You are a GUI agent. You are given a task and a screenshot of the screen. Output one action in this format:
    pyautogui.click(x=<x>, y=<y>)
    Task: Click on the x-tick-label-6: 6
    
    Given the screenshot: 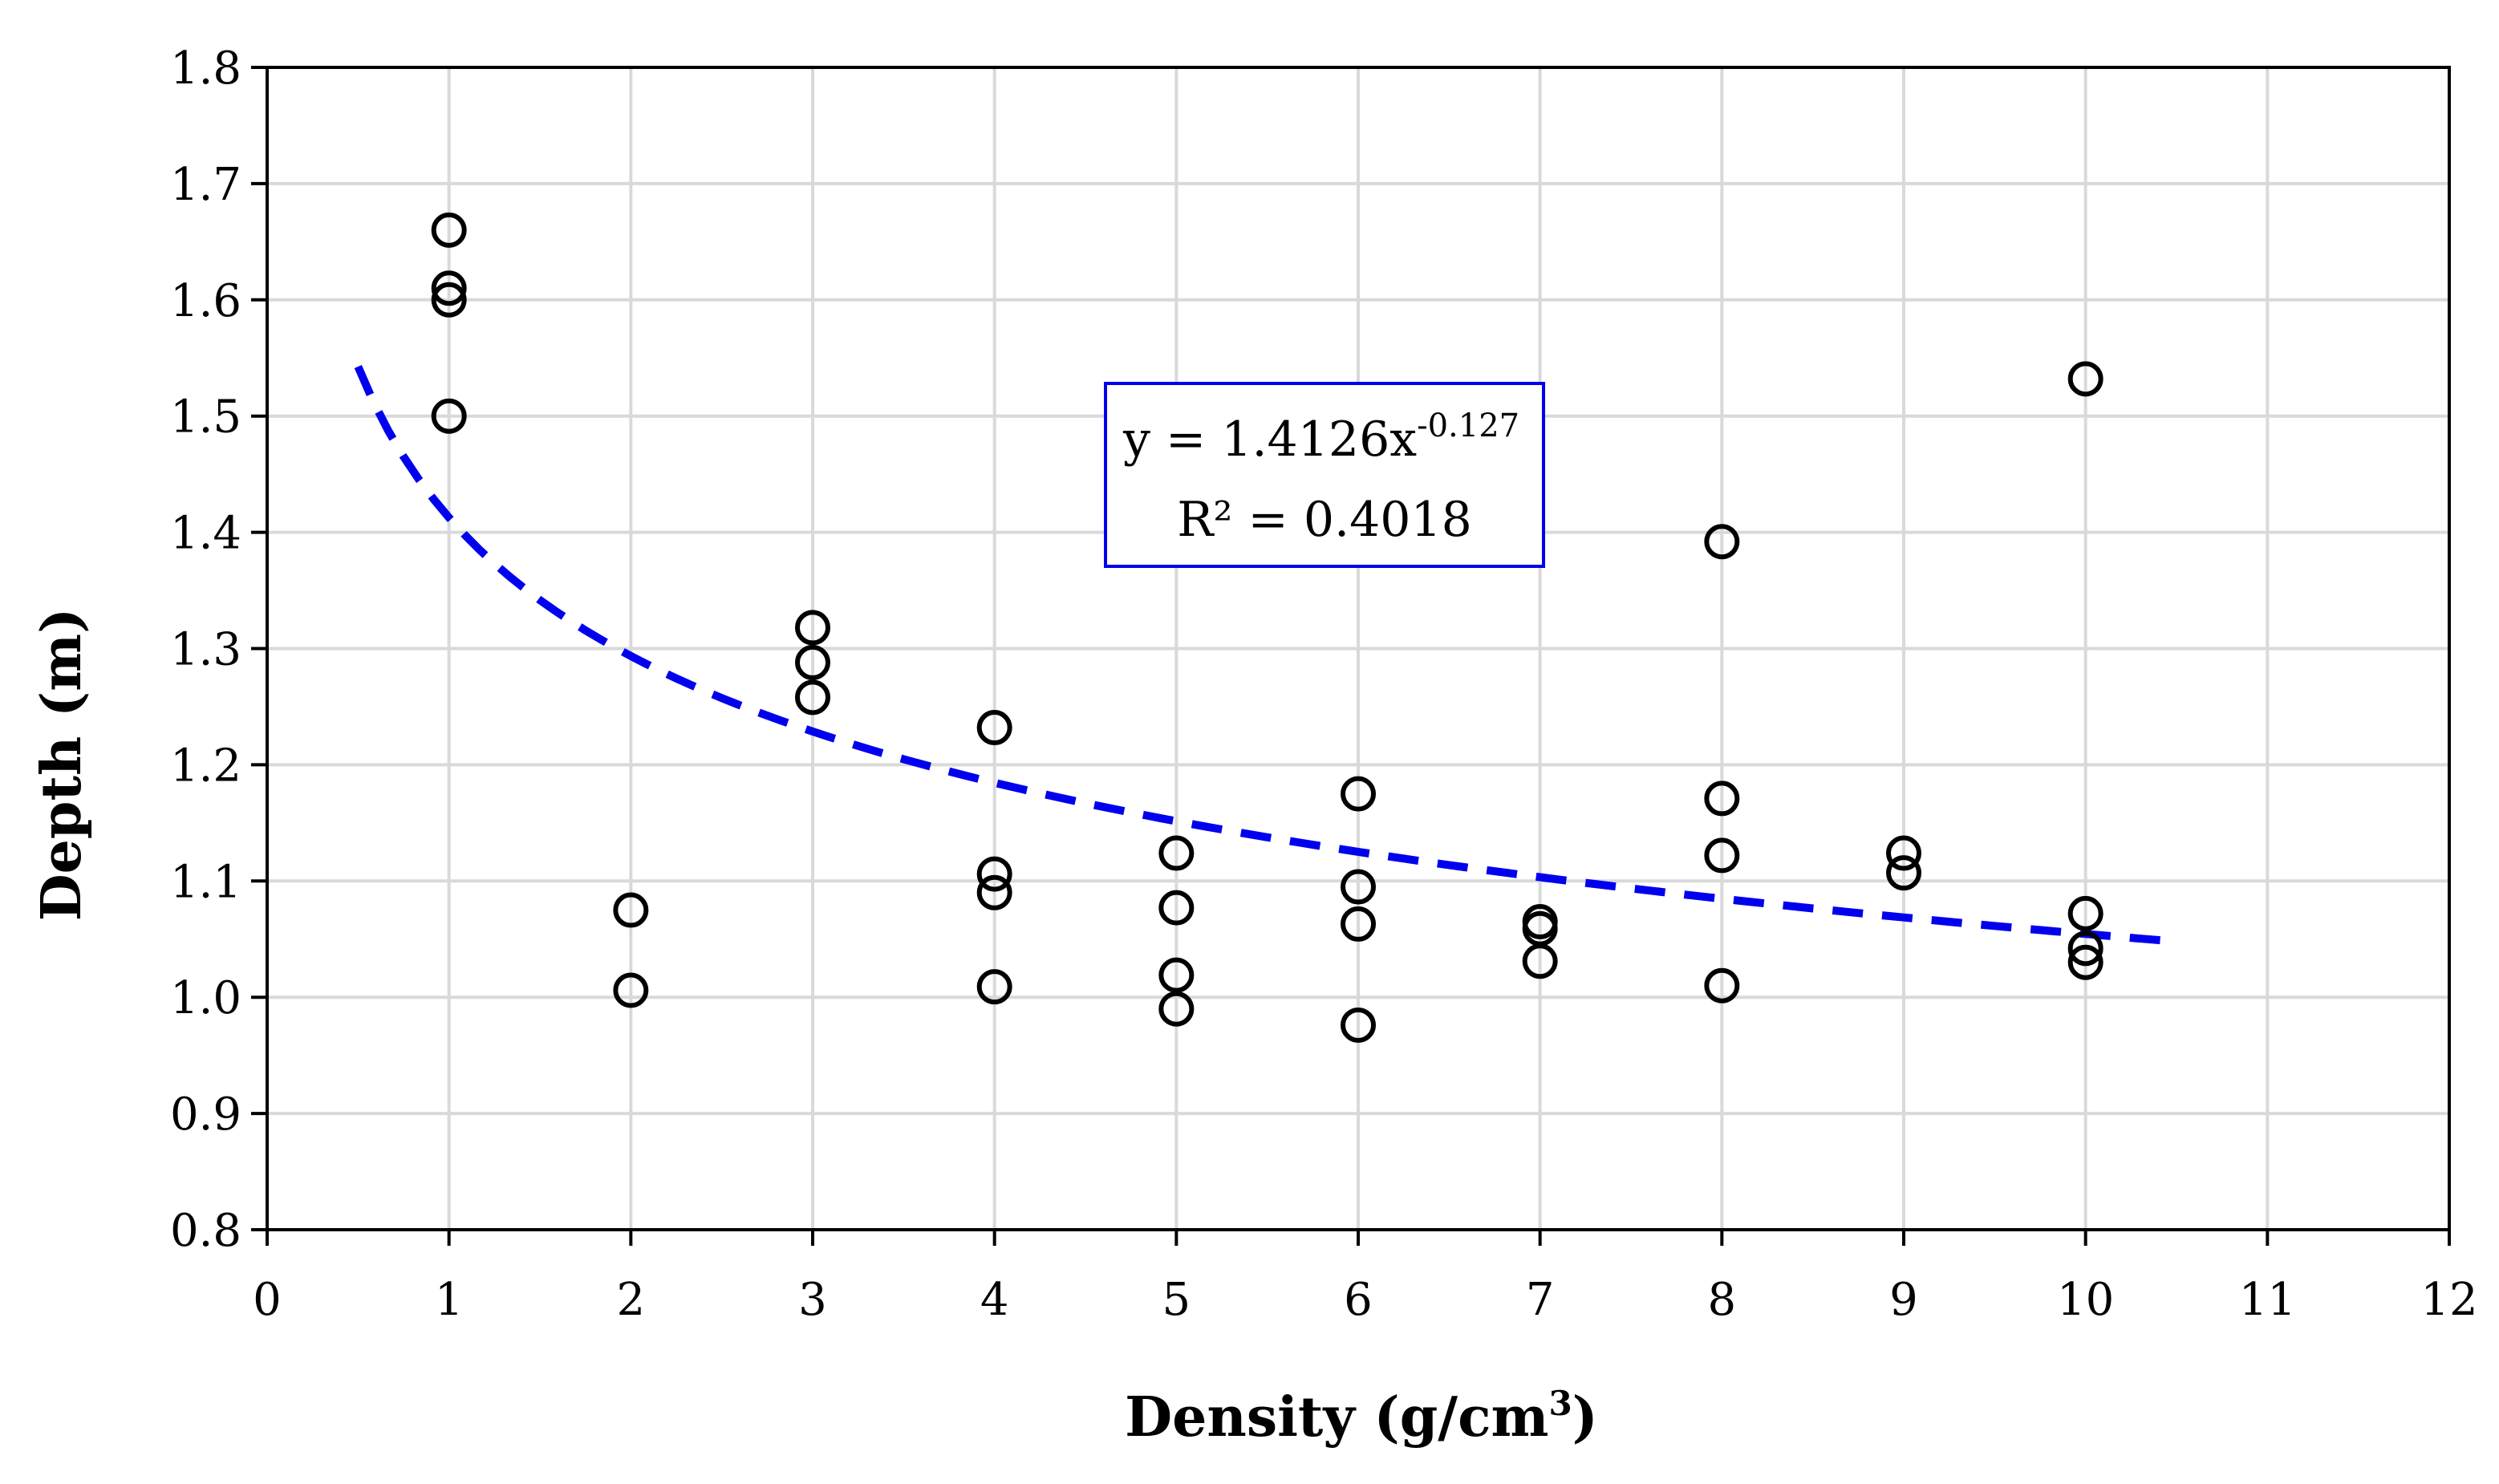 What is the action you would take?
    pyautogui.click(x=1358, y=1300)
    